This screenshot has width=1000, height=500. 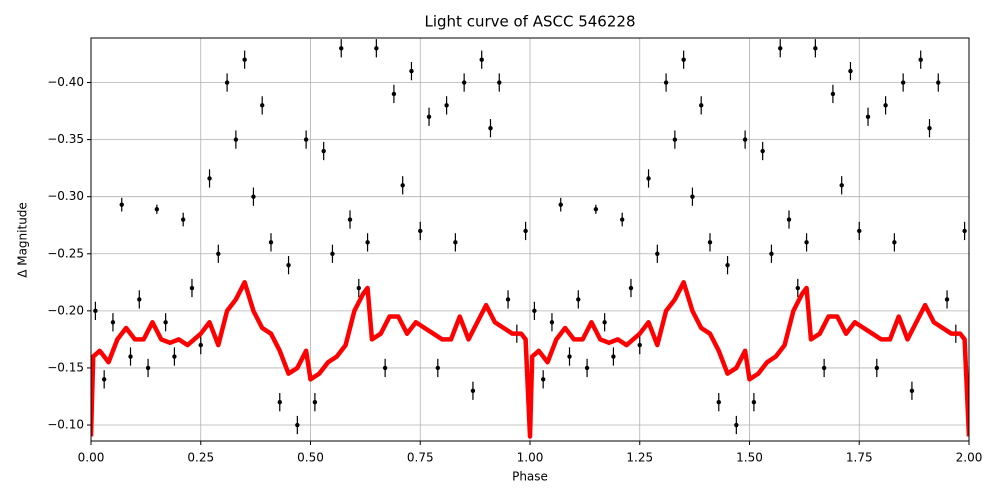 I want to click on x-tick-label: 0.00, so click(x=91, y=458).